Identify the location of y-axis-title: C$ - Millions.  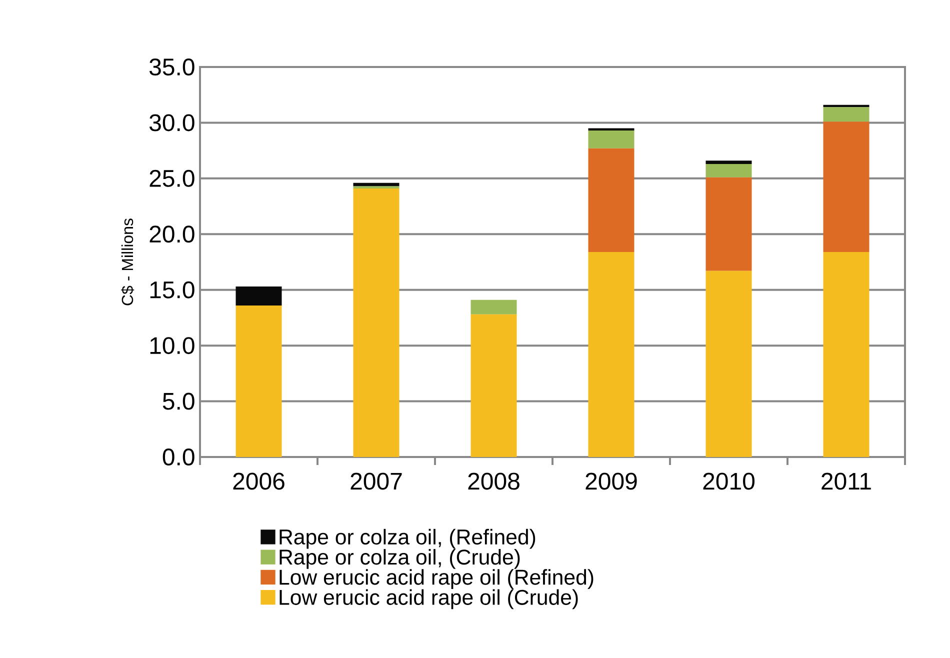
(127, 262).